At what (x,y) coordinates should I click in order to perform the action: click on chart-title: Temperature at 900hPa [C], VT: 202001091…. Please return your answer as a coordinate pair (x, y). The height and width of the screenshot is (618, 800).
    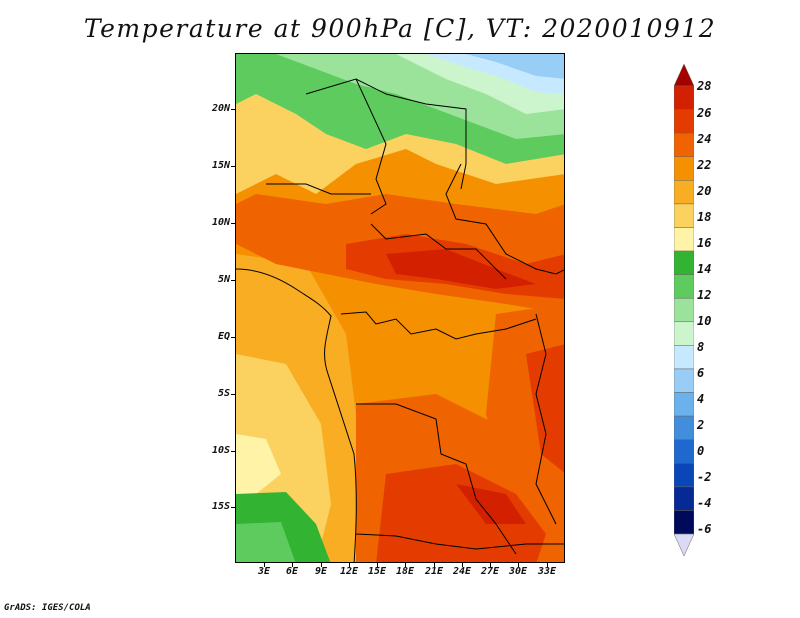
    Looking at the image, I should click on (400, 28).